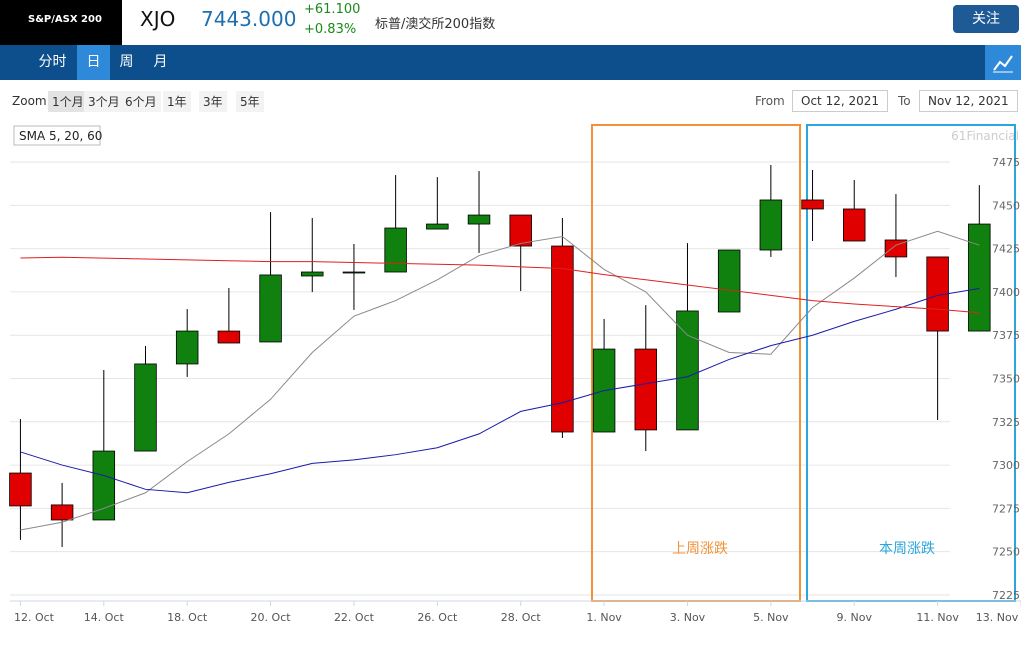 The height and width of the screenshot is (645, 1021). What do you see at coordinates (771, 617) in the screenshot?
I see `x-tick-label: 5. Nov` at bounding box center [771, 617].